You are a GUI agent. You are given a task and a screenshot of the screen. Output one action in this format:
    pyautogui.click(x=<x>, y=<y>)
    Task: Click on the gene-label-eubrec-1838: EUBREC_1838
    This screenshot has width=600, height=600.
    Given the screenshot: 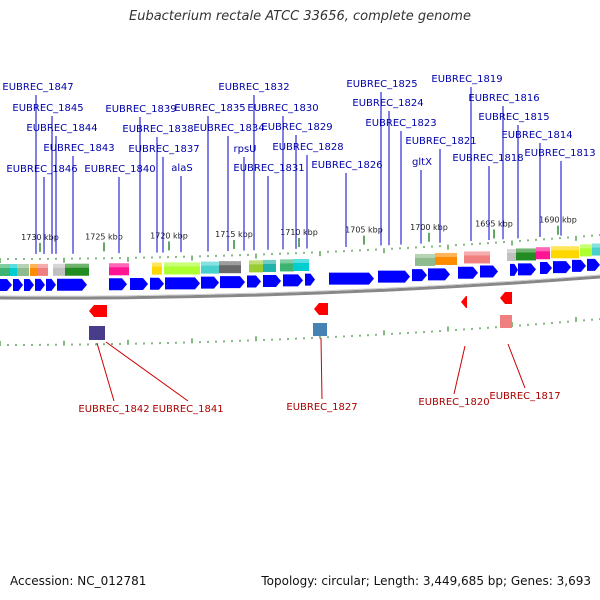 What is the action you would take?
    pyautogui.click(x=157, y=129)
    